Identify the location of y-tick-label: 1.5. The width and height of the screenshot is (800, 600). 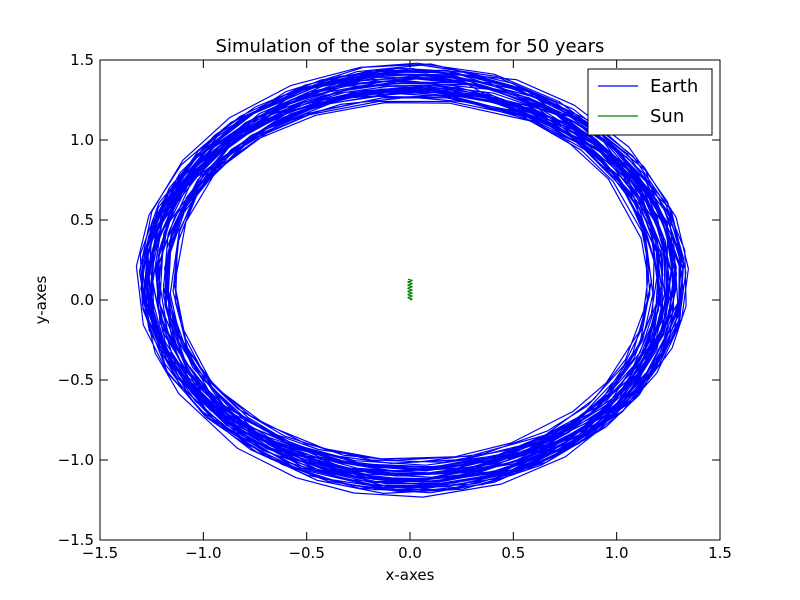
(82, 60).